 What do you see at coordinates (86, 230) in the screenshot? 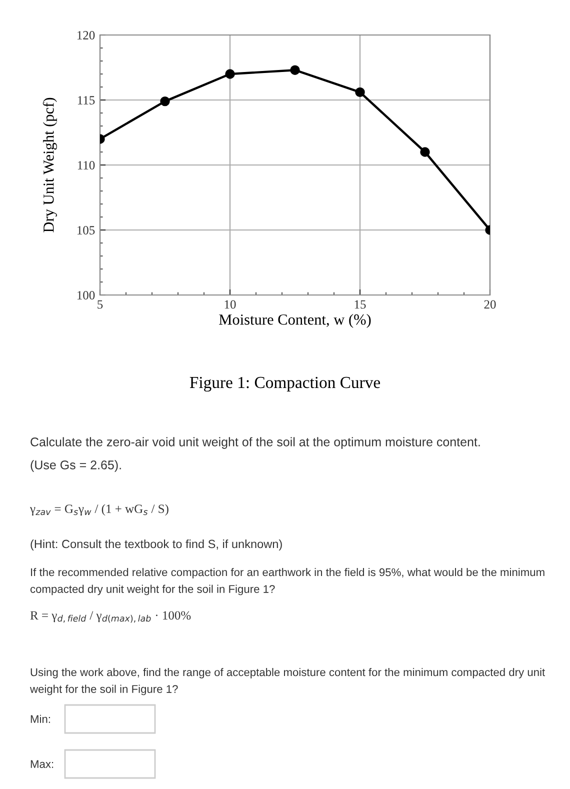
I see `y-tick-label: 105` at bounding box center [86, 230].